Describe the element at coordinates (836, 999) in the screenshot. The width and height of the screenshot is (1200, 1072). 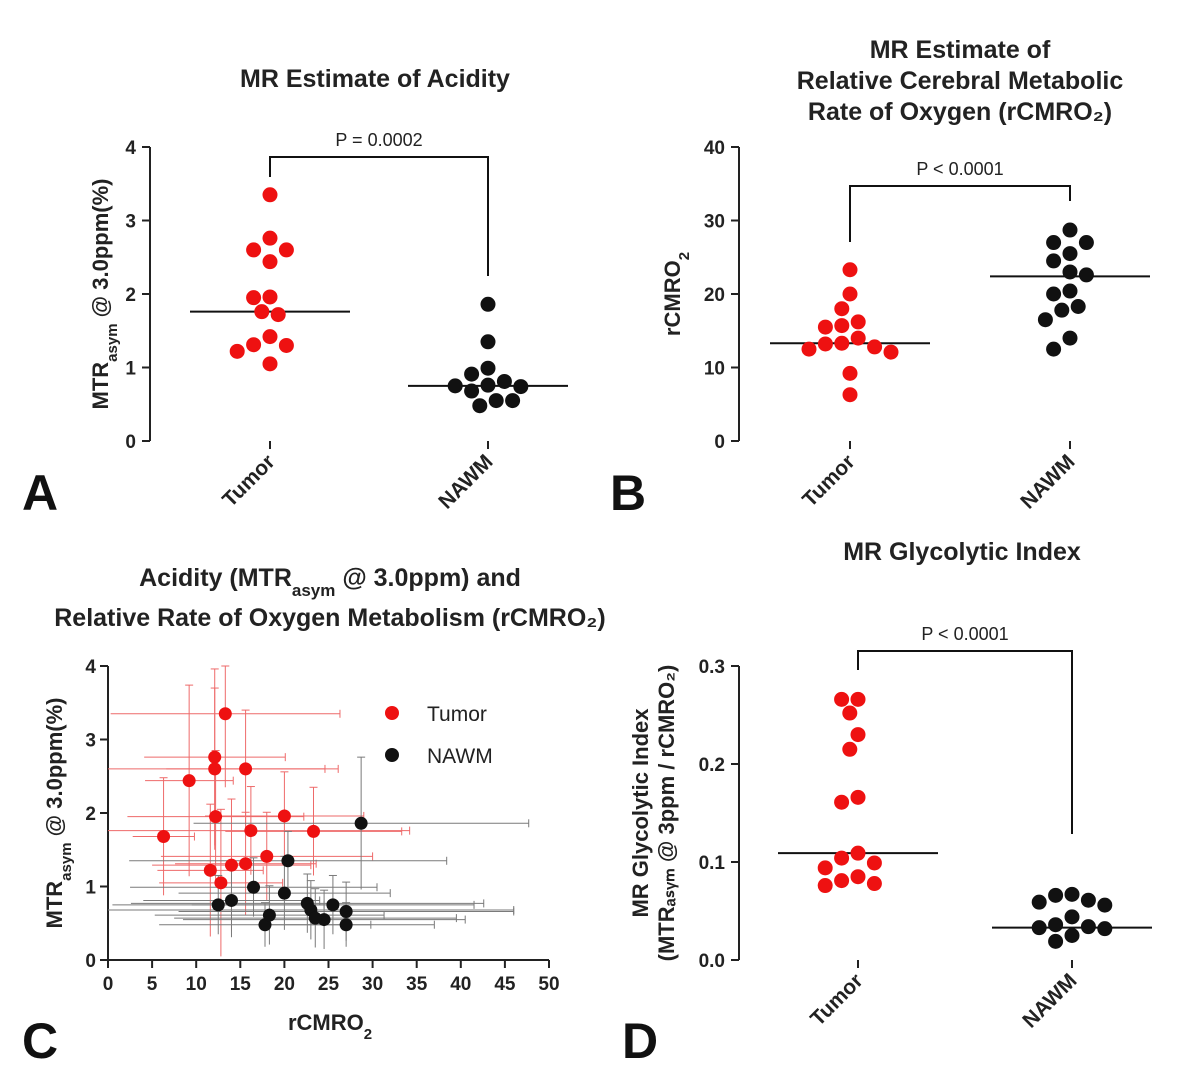
I see `panel-d-category-label: Tumor` at that location.